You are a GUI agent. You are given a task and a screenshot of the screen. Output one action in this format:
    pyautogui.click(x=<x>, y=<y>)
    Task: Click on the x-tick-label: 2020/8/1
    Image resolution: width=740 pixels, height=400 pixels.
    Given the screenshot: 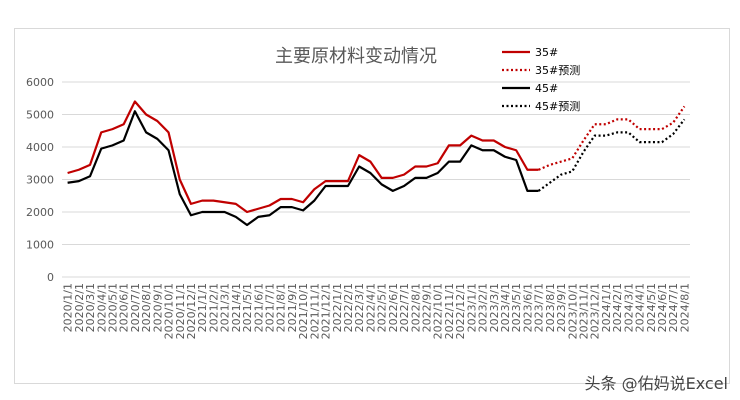 What is the action you would take?
    pyautogui.click(x=146, y=307)
    